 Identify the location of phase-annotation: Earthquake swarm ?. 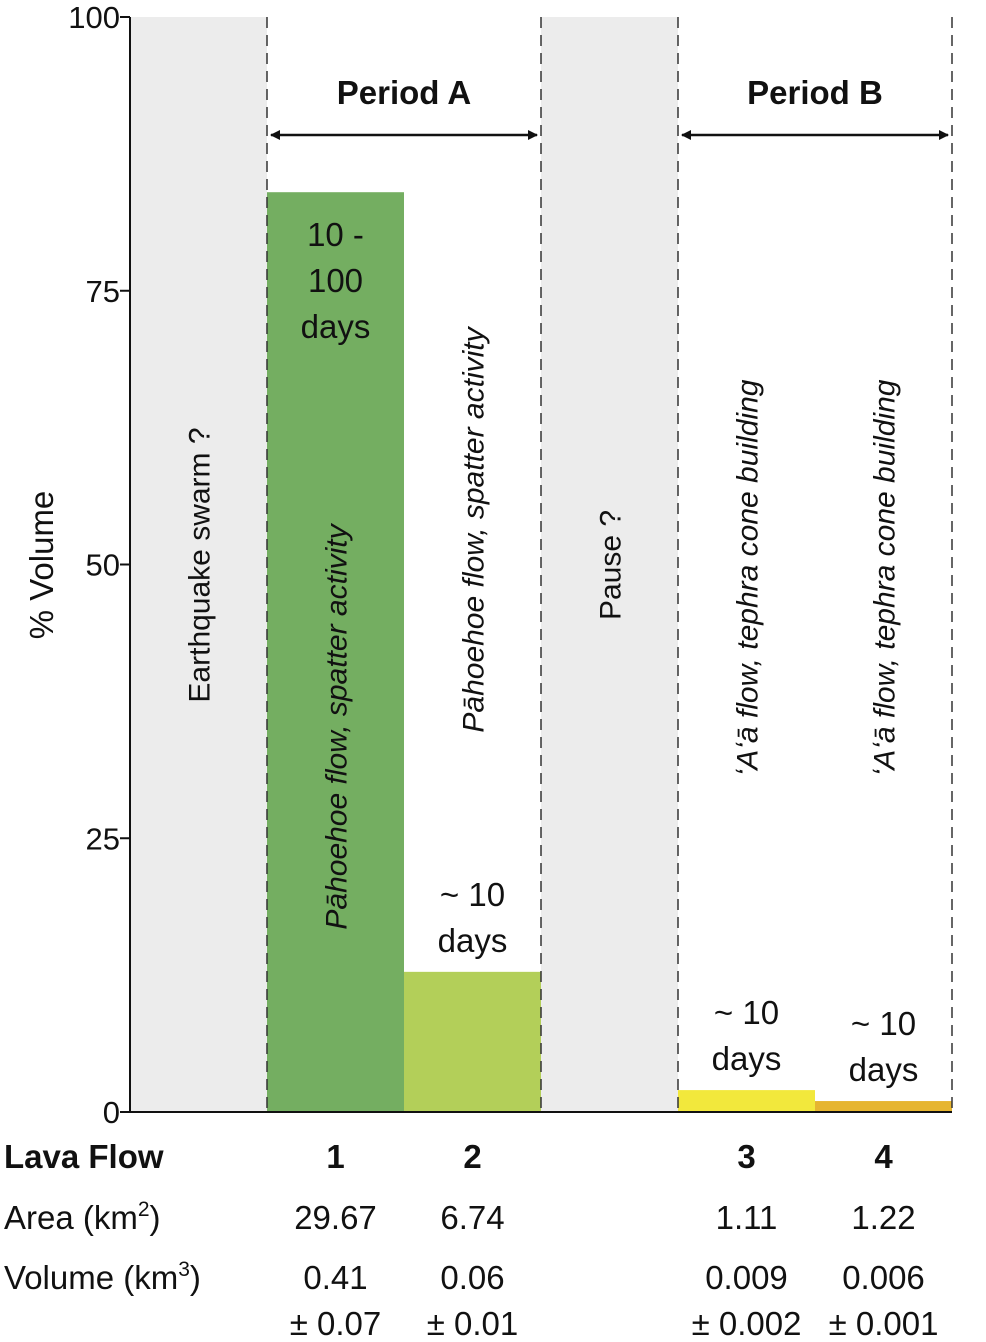
(200, 564).